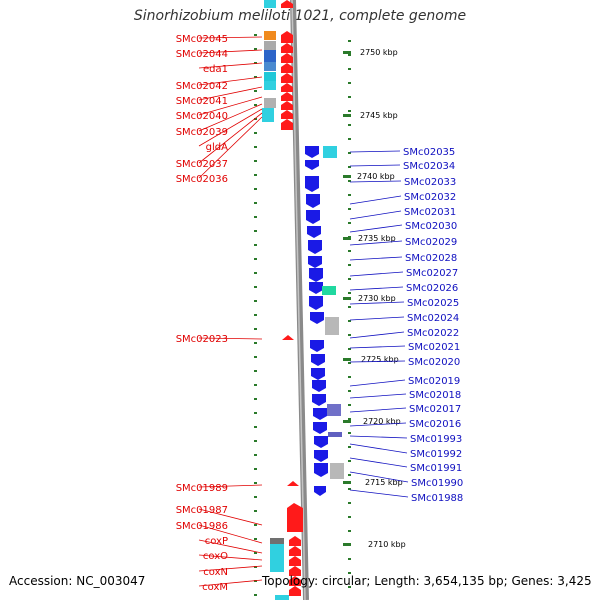  What do you see at coordinates (430, 212) in the screenshot?
I see `gene-label-right: SMc02031` at bounding box center [430, 212].